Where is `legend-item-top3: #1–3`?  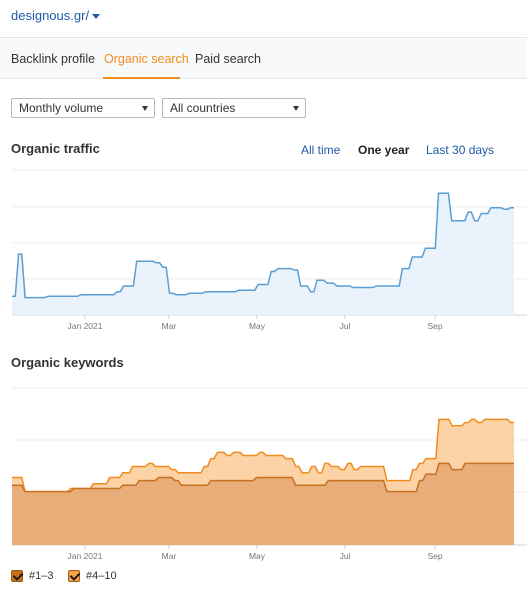
legend-item-top3: #1–3 is located at coordinates (32, 576).